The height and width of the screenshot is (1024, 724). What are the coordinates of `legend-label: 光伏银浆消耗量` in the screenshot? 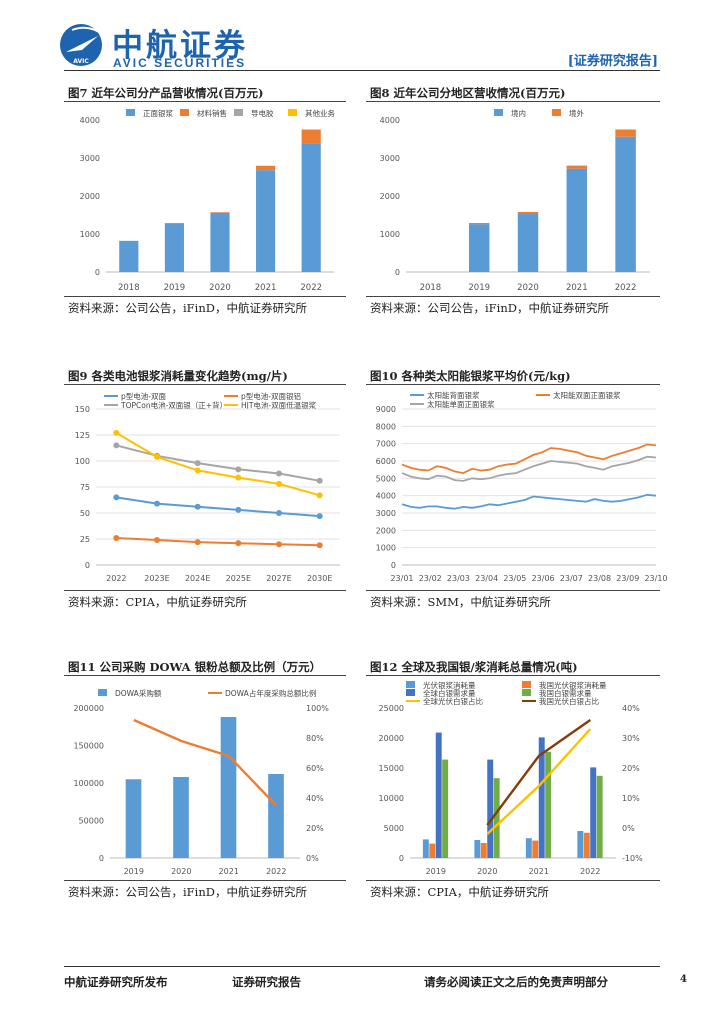 It's located at (449, 685).